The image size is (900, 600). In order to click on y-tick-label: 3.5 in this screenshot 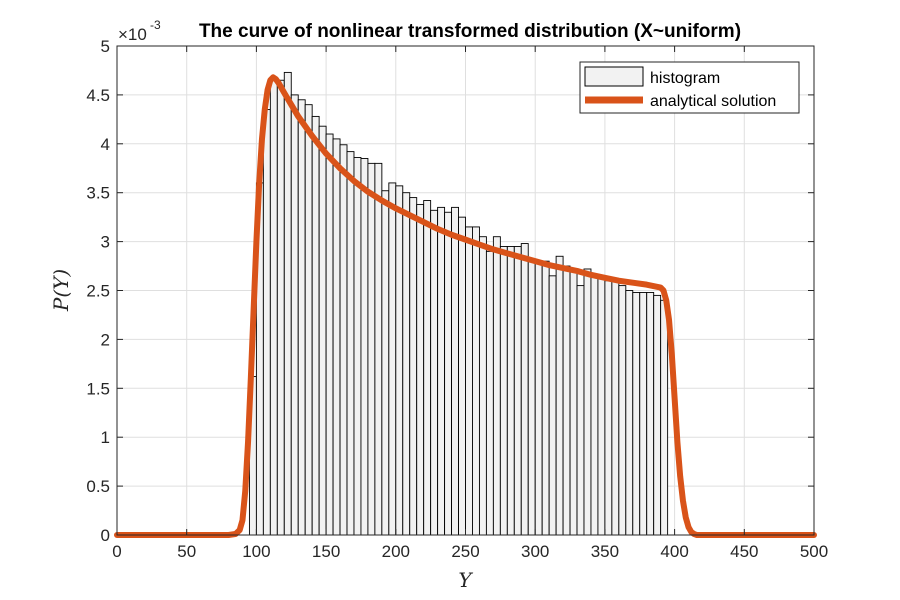, I will do `click(98, 193)`.